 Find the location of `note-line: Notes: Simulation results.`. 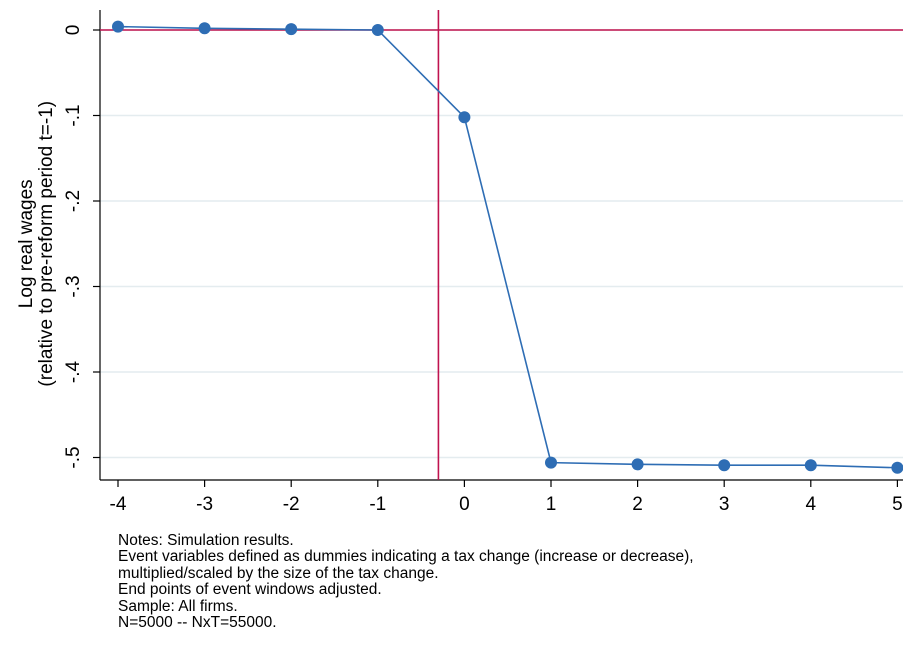

note-line: Notes: Simulation results. is located at coordinates (206, 540).